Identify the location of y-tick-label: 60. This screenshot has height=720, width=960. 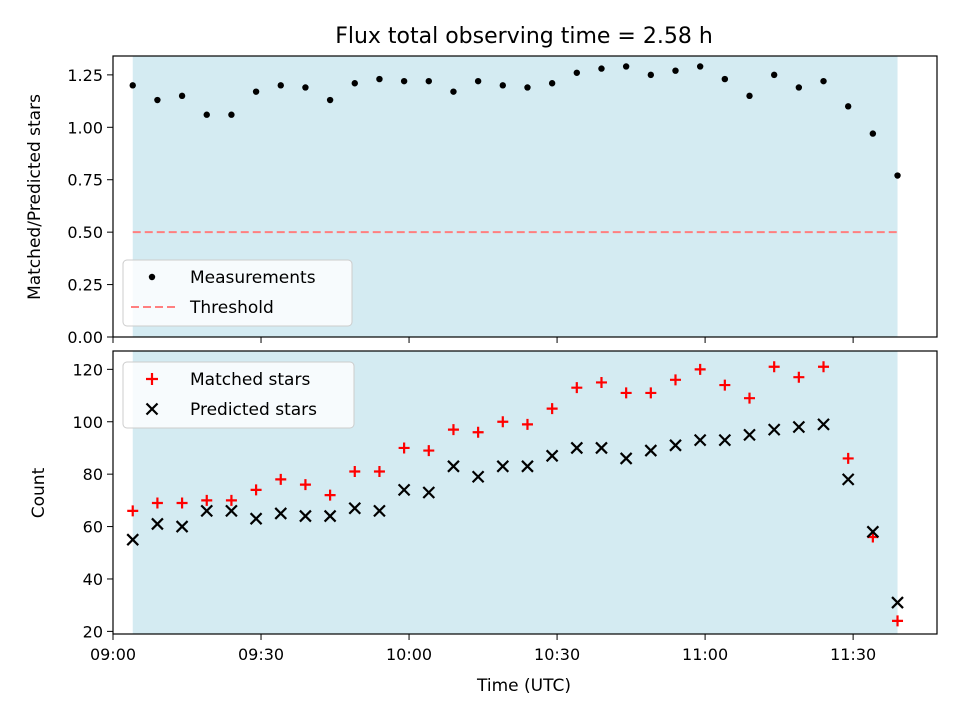
(93, 527).